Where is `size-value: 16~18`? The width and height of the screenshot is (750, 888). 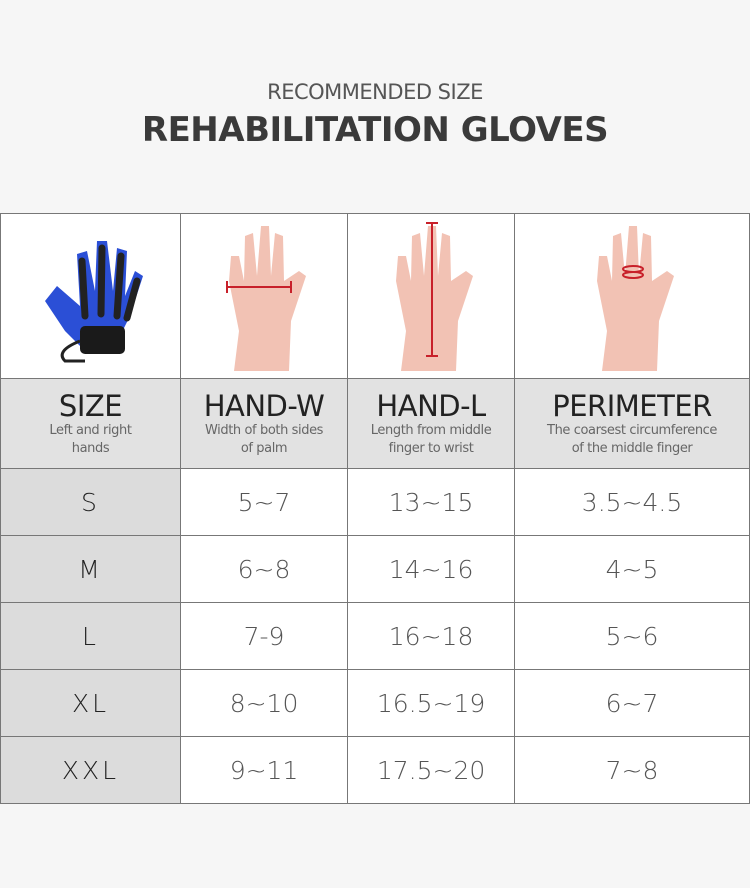 size-value: 16~18 is located at coordinates (431, 636).